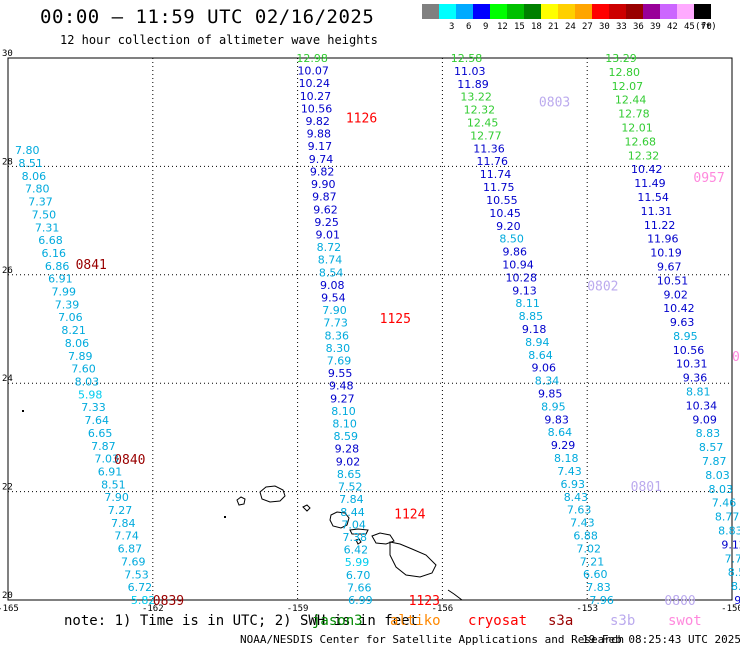 The width and height of the screenshot is (740, 650). What do you see at coordinates (592, 561) in the screenshot?
I see `wave-height-value: 7.21` at bounding box center [592, 561].